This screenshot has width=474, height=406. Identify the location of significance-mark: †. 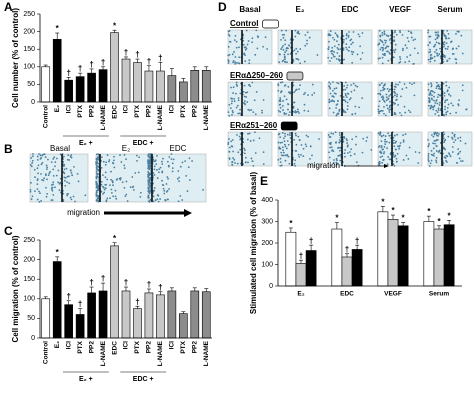
(160, 57).